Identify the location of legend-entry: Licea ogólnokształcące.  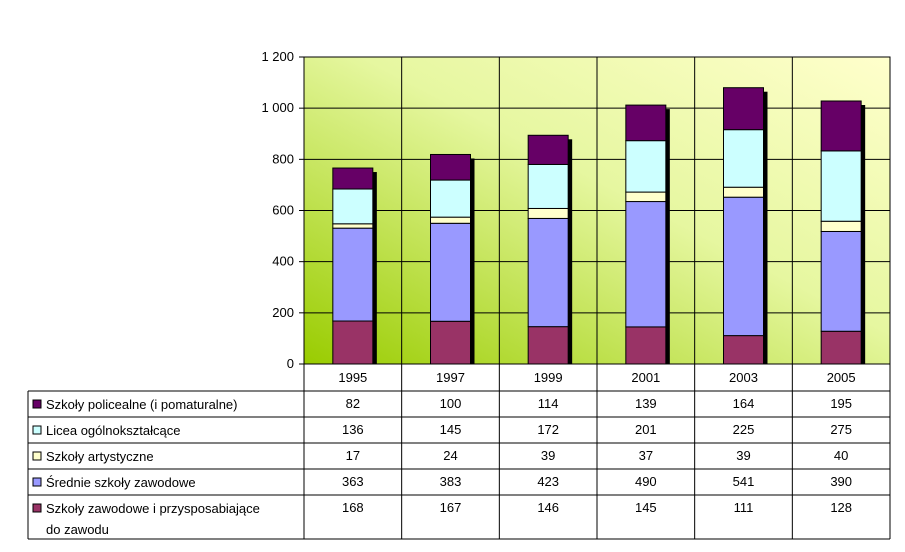
(113, 430).